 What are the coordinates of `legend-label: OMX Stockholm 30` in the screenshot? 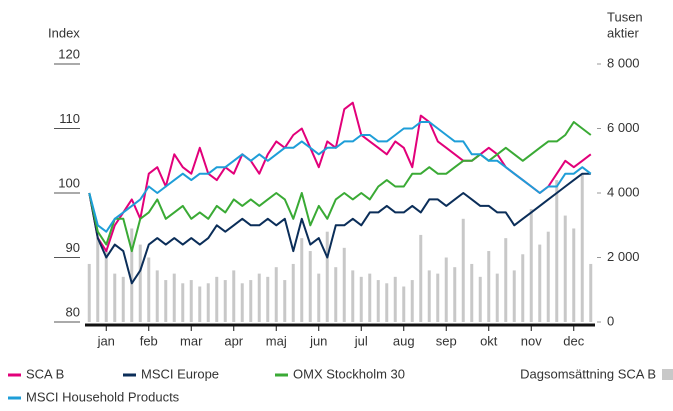 It's located at (349, 373).